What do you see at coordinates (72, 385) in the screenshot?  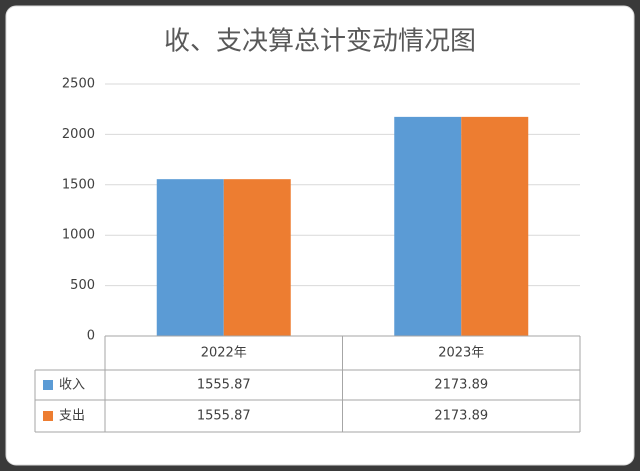 I see `legend-label: 收入` at bounding box center [72, 385].